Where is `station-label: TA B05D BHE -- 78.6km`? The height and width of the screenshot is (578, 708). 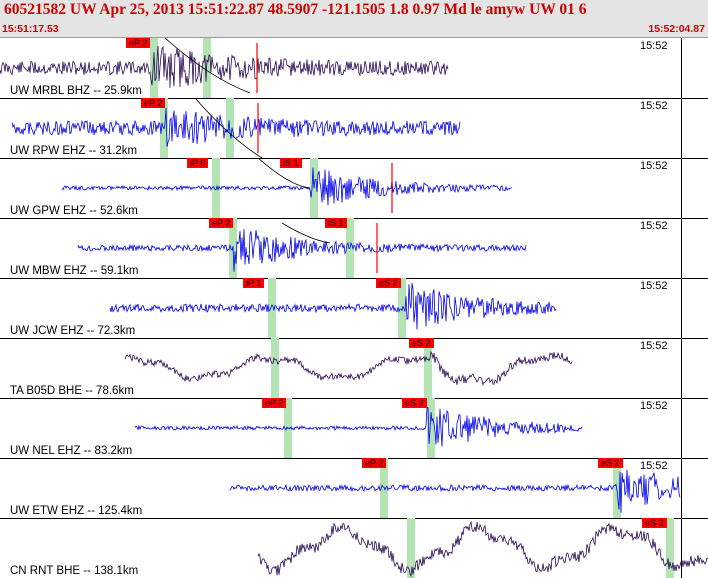
station-label: TA B05D BHE -- 78.6km is located at coordinates (72, 391).